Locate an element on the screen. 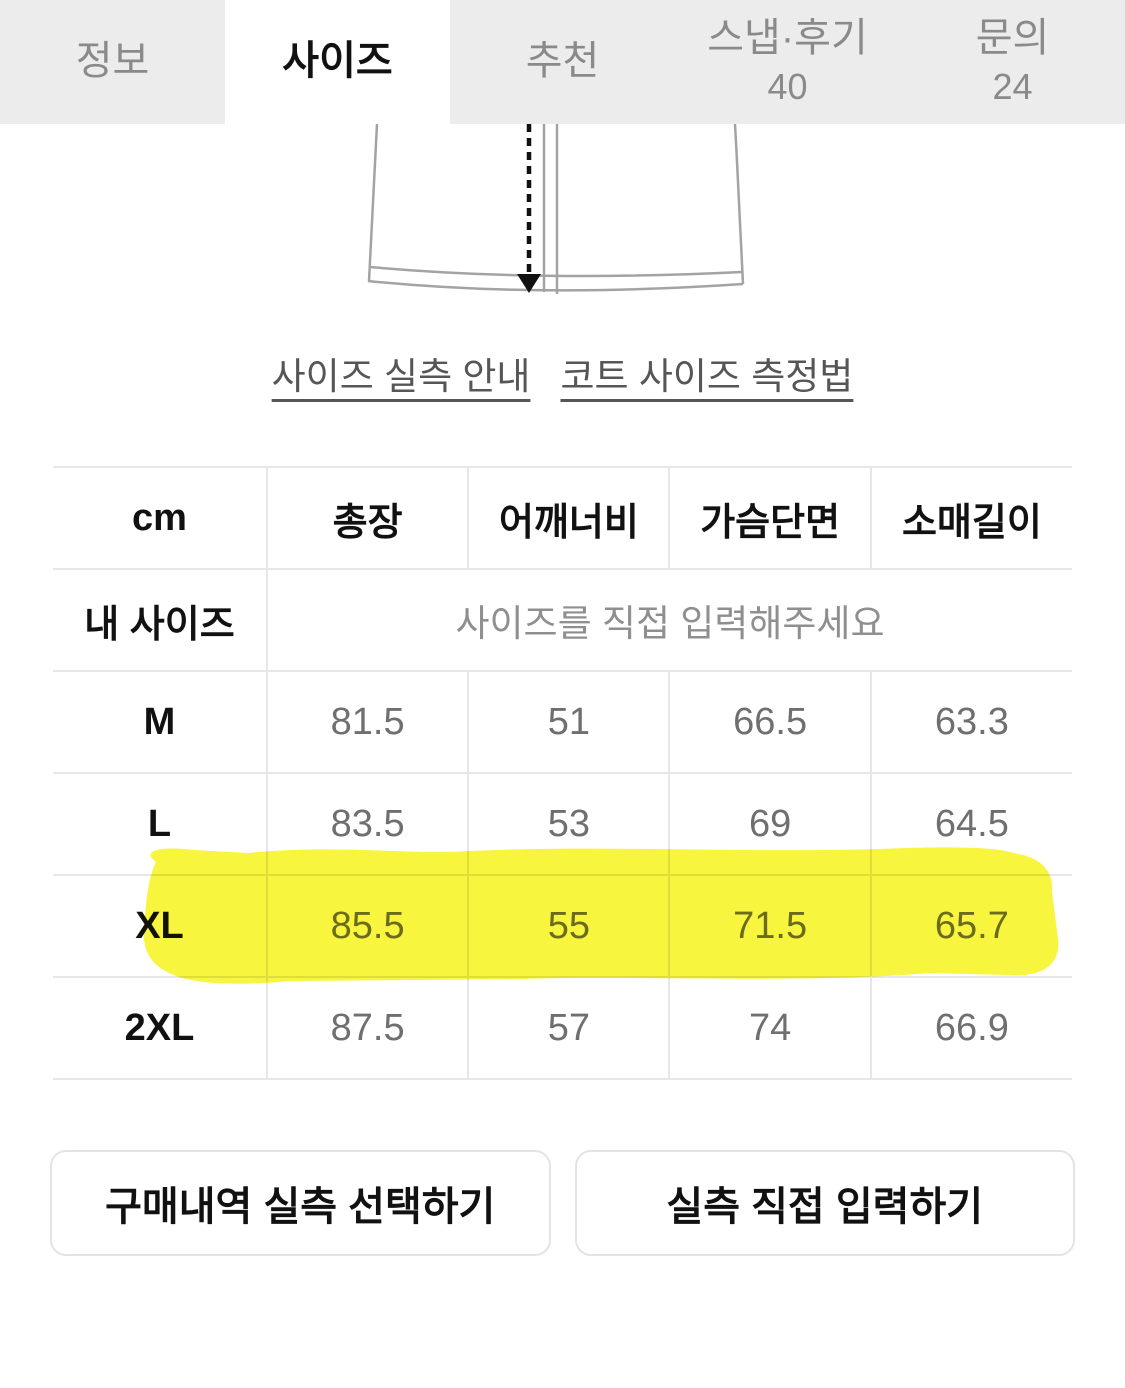 The height and width of the screenshot is (1388, 1125). table-row-m: M 81.5 51 66.5 63.3 is located at coordinates (562, 721).